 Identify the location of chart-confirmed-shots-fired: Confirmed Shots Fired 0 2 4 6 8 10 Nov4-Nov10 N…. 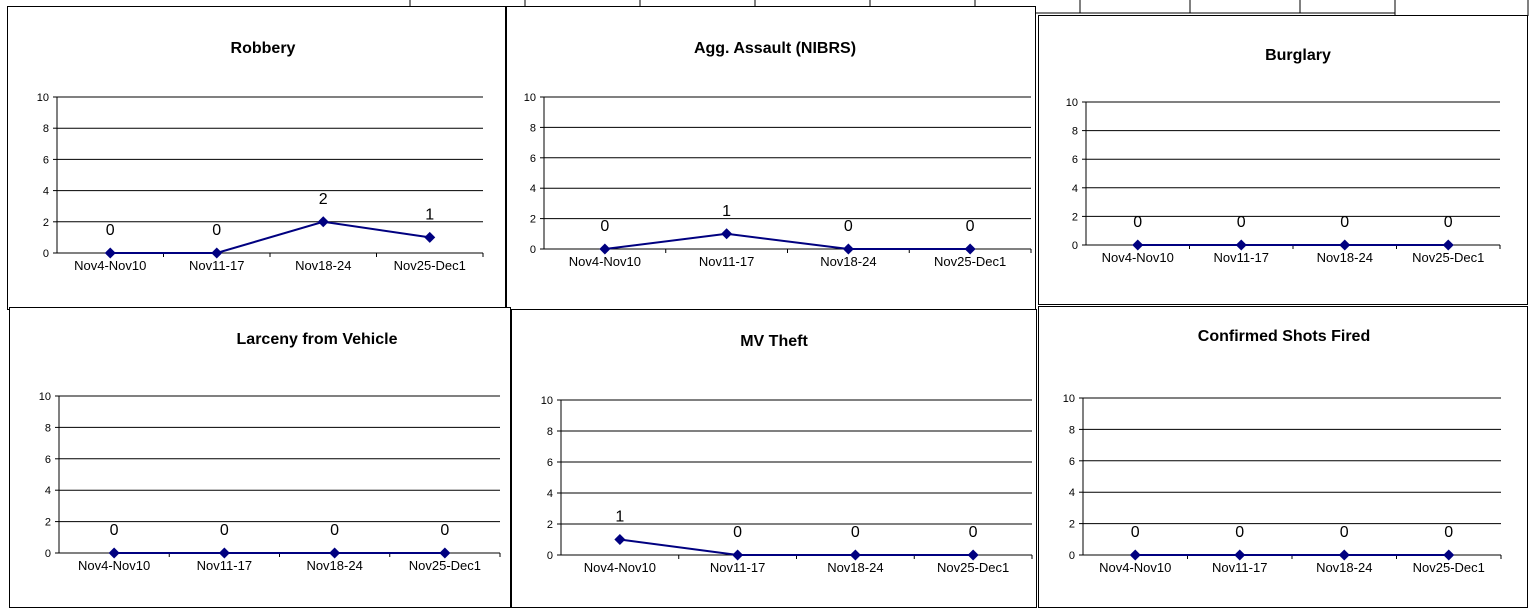
(1282, 451).